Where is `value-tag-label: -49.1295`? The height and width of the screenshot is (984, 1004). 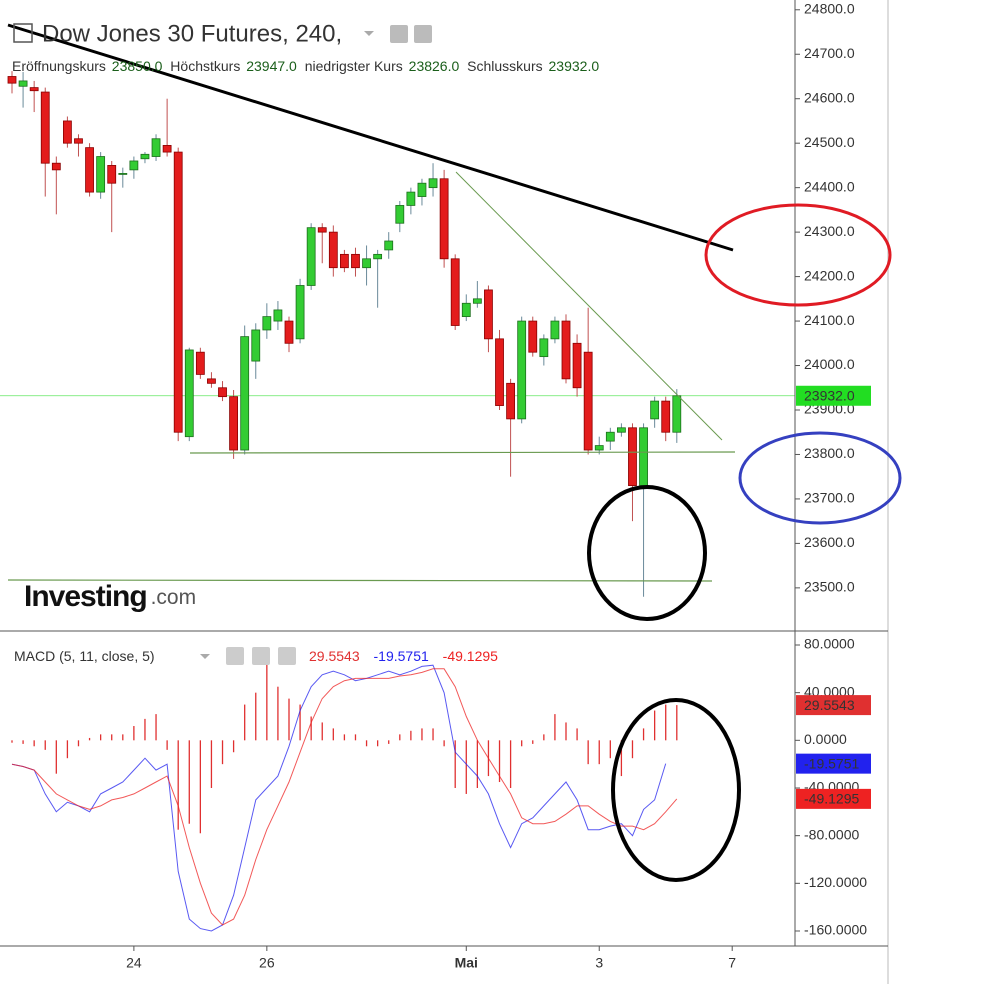
value-tag-label: -49.1295 is located at coordinates (831, 799).